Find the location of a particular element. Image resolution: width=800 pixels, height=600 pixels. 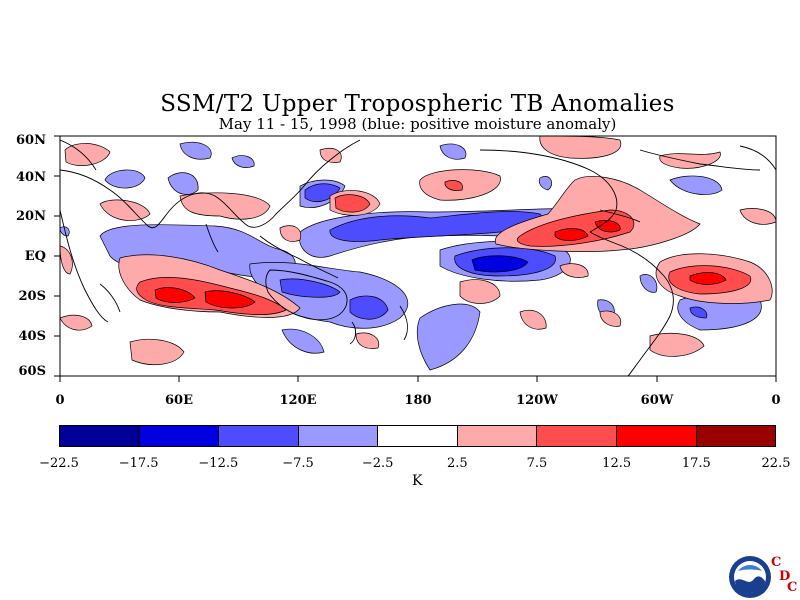

lat-label-40n: 40N is located at coordinates (31, 177).